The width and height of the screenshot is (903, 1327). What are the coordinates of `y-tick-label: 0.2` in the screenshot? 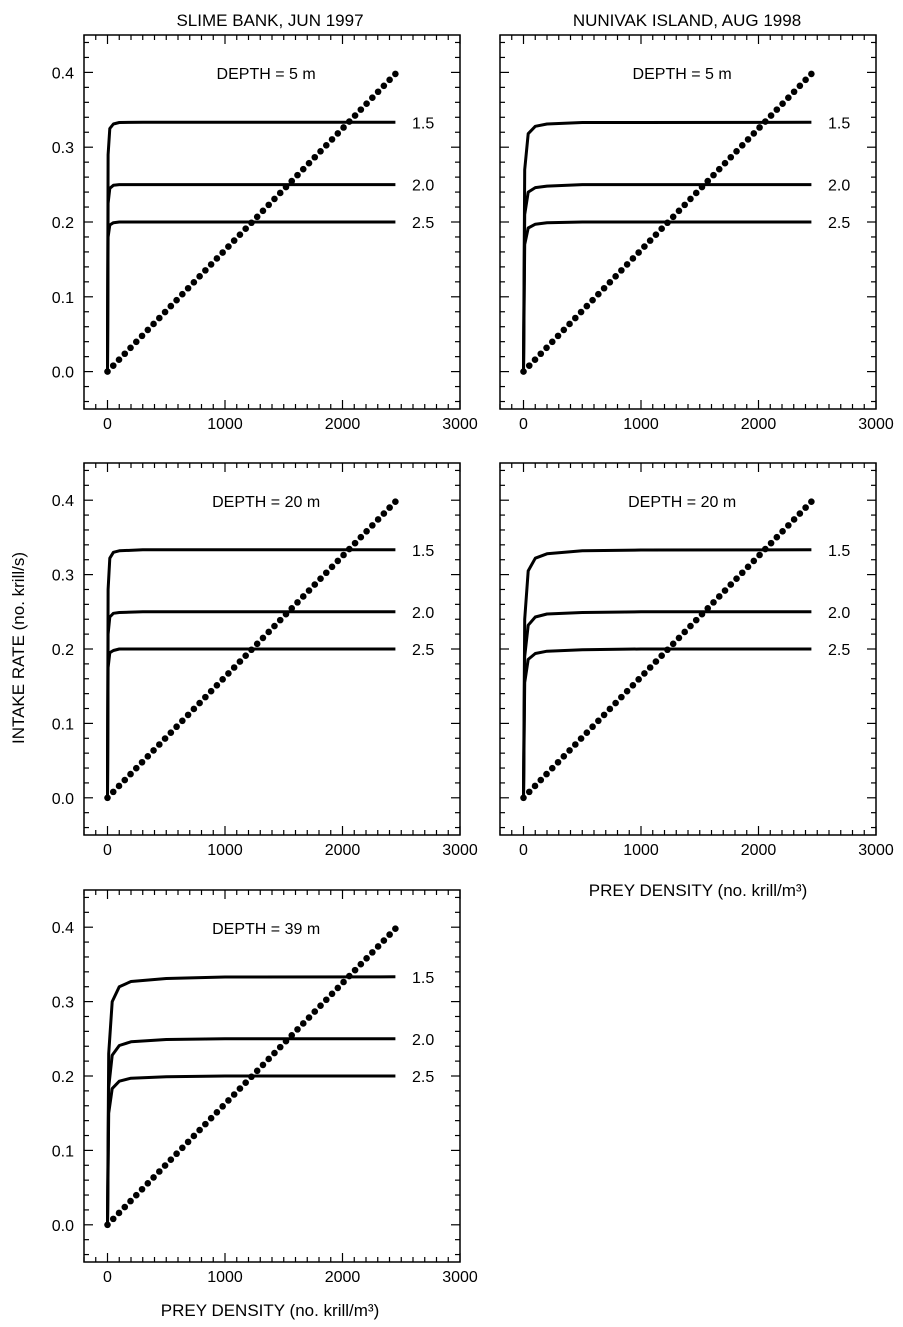 It's located at (63, 1077).